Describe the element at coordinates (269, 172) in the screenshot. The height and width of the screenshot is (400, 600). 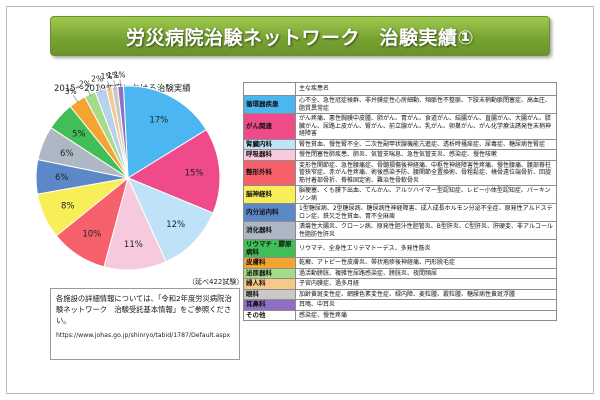
I see `department-name: 整形外科` at that location.